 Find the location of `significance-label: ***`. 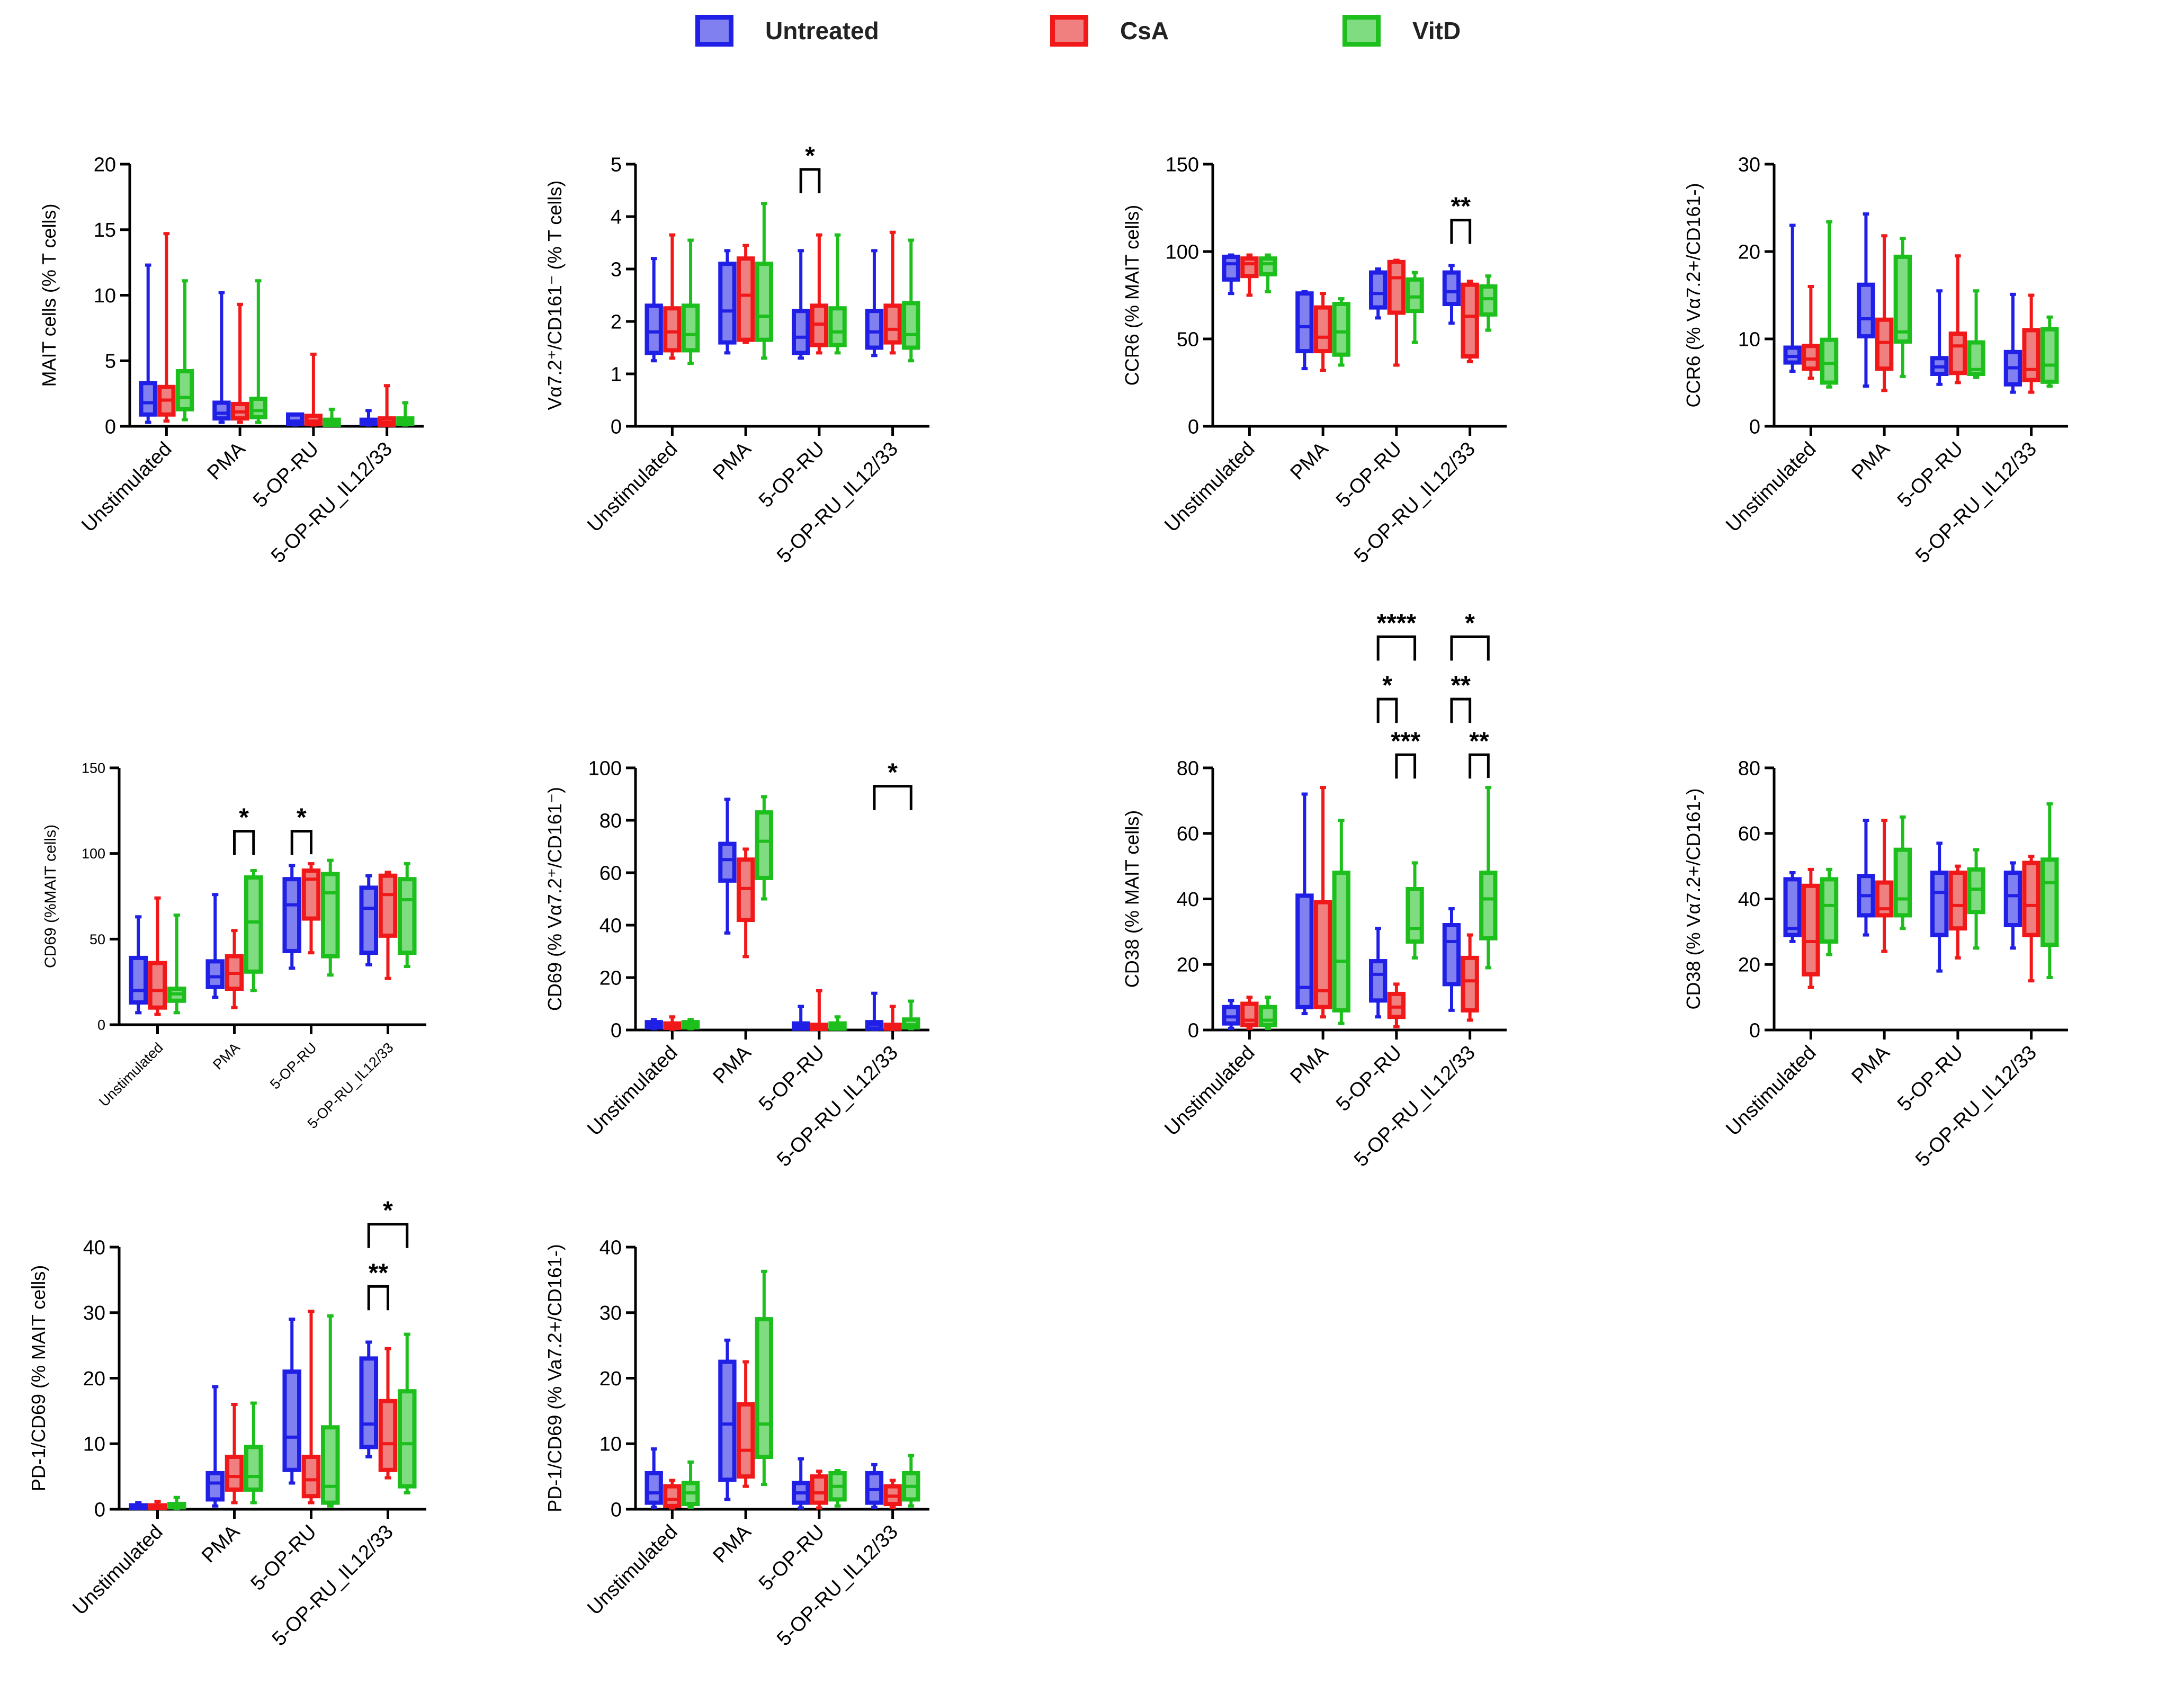

significance-label: *** is located at coordinates (1405, 741).